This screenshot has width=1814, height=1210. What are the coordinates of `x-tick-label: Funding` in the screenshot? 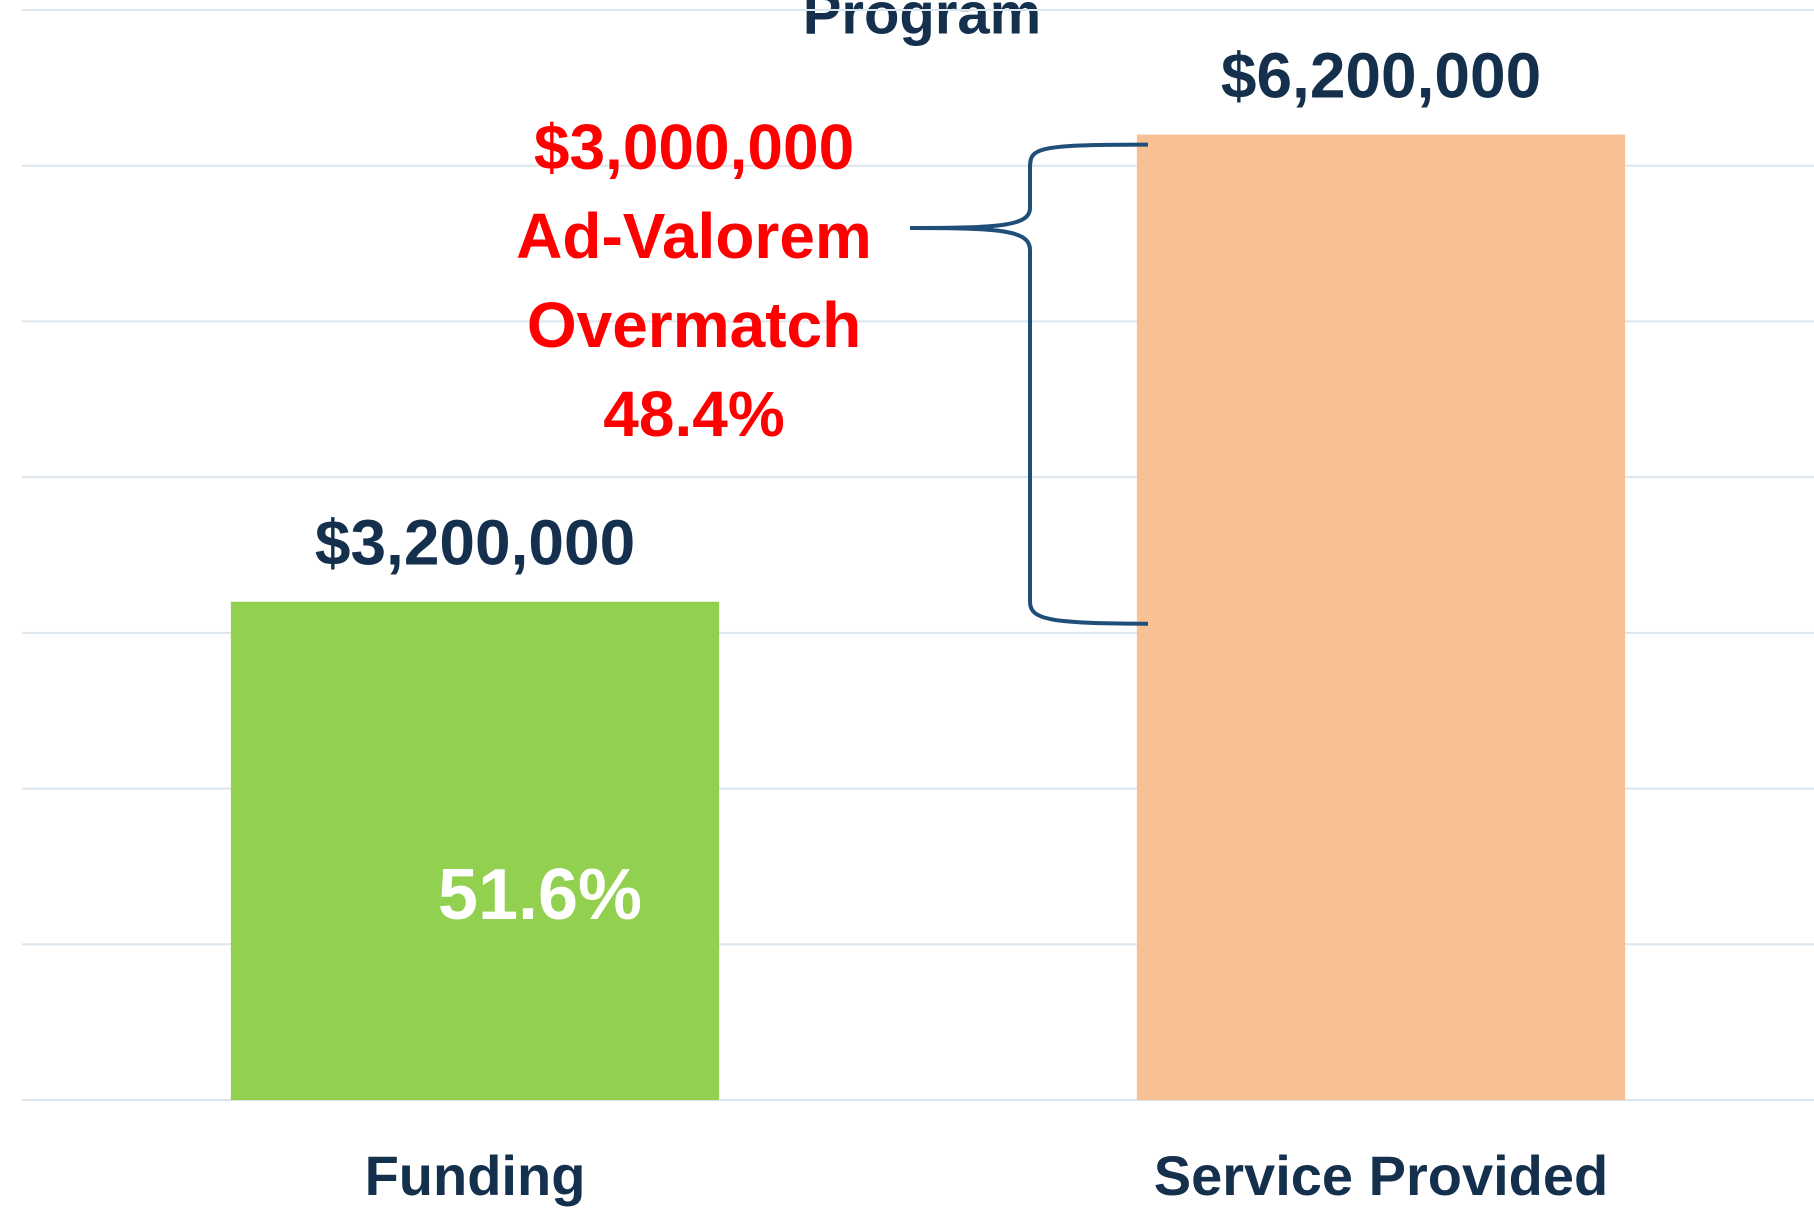 It's located at (475, 1175).